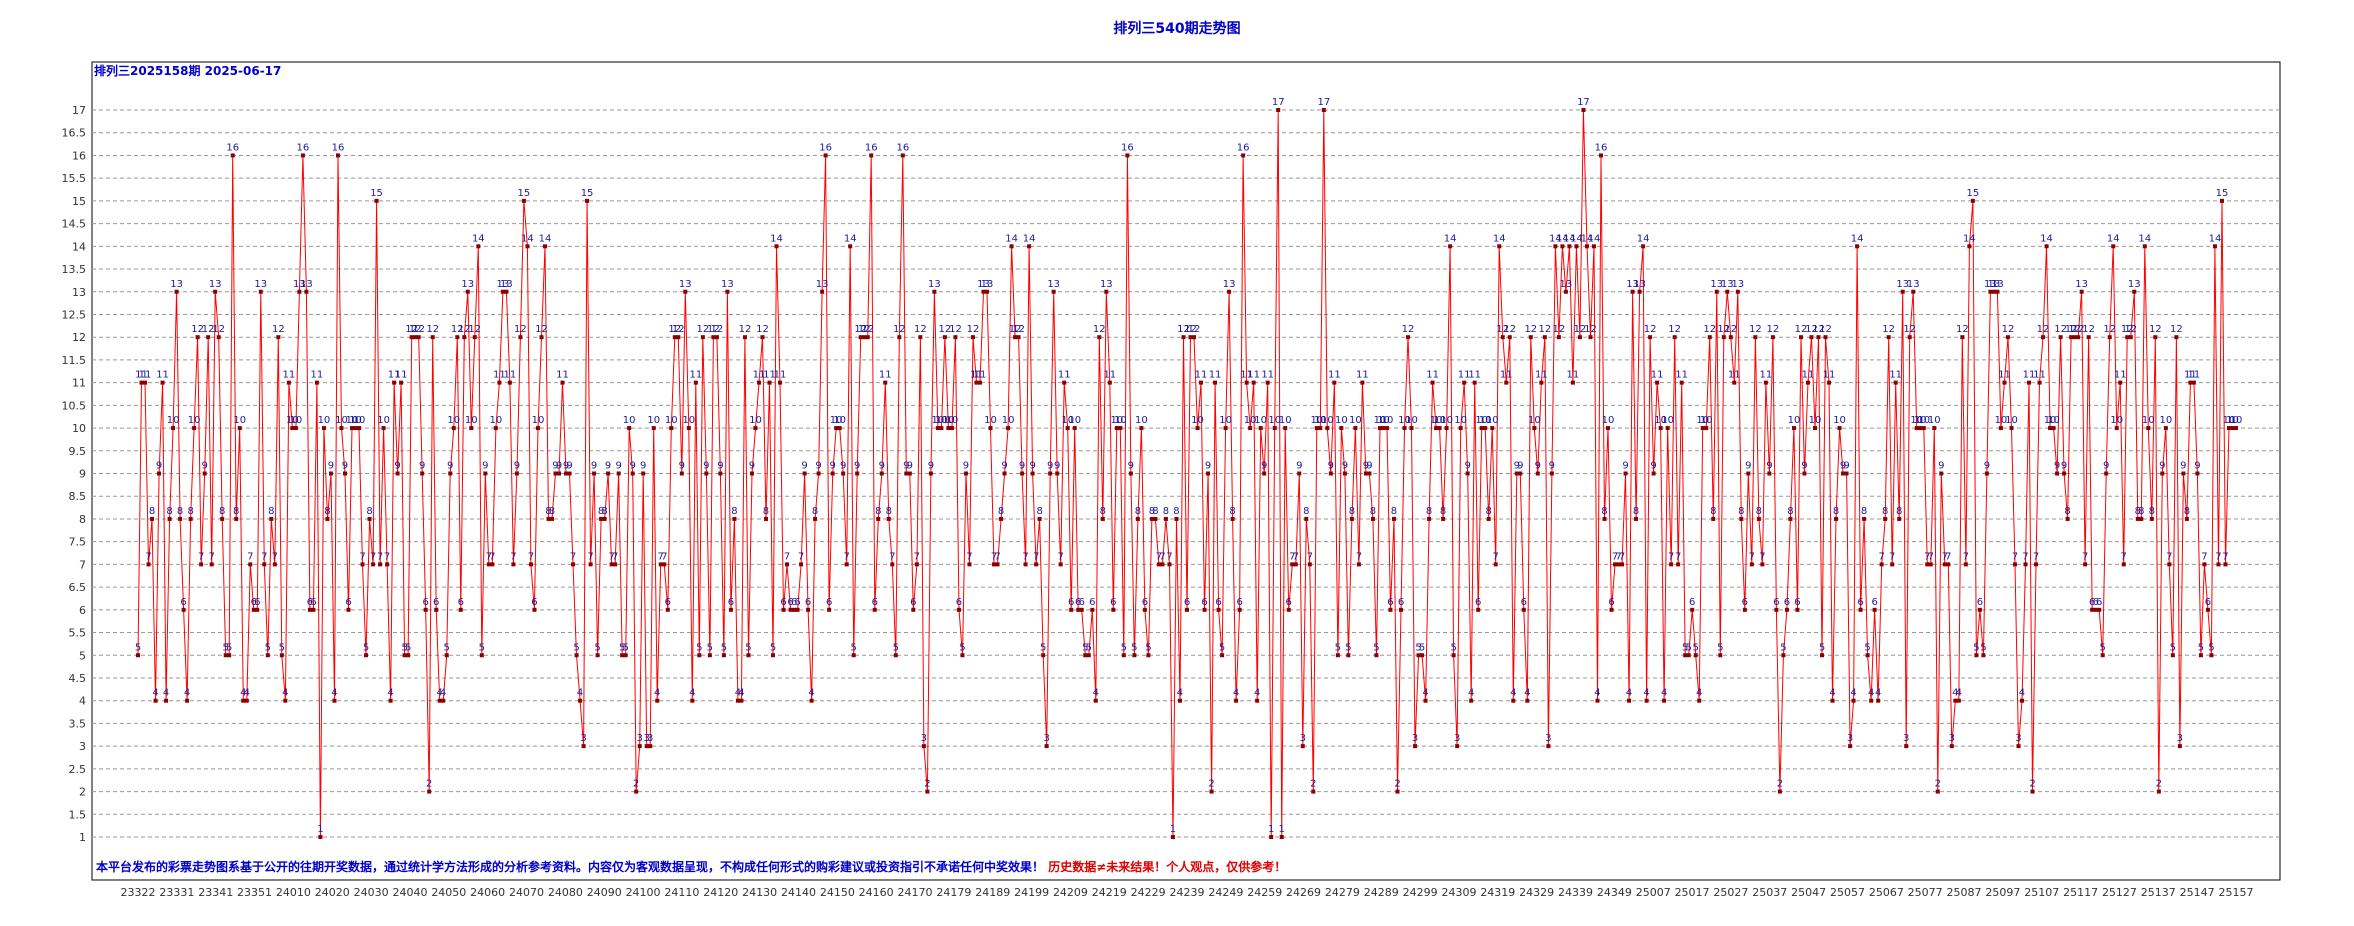  What do you see at coordinates (78, 769) in the screenshot?
I see `y-tick-label: 2.5` at bounding box center [78, 769].